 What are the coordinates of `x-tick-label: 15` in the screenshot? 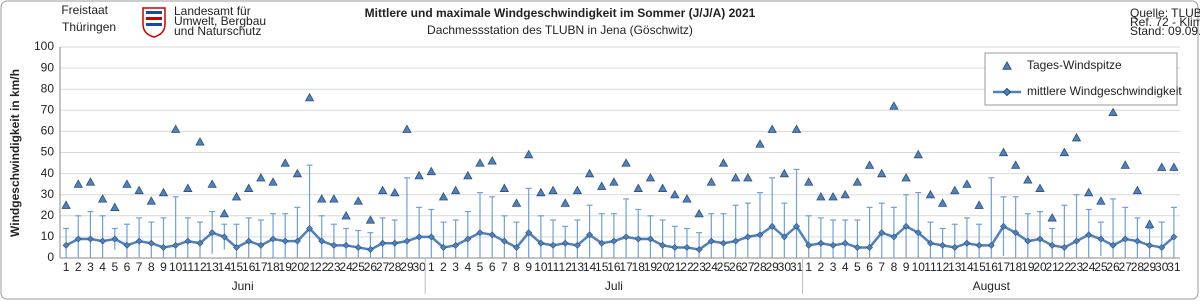 It's located at (237, 267).